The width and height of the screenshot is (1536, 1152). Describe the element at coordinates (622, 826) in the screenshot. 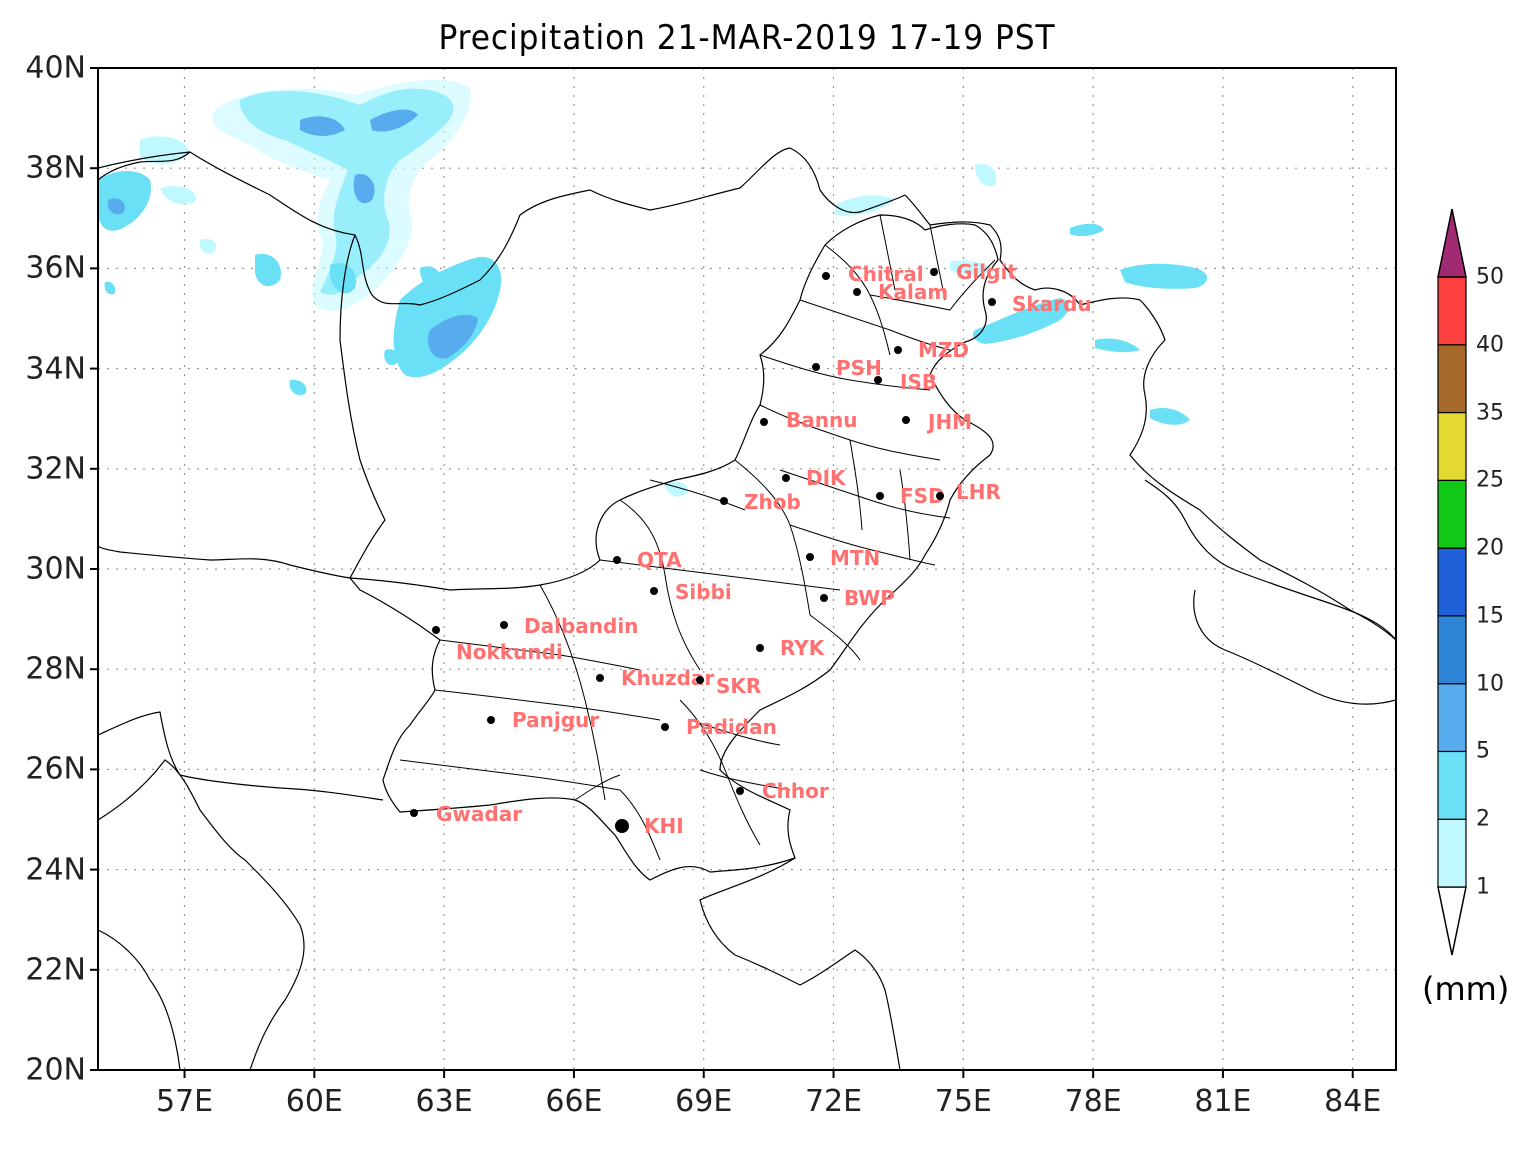

I see `city-dot-khi` at that location.